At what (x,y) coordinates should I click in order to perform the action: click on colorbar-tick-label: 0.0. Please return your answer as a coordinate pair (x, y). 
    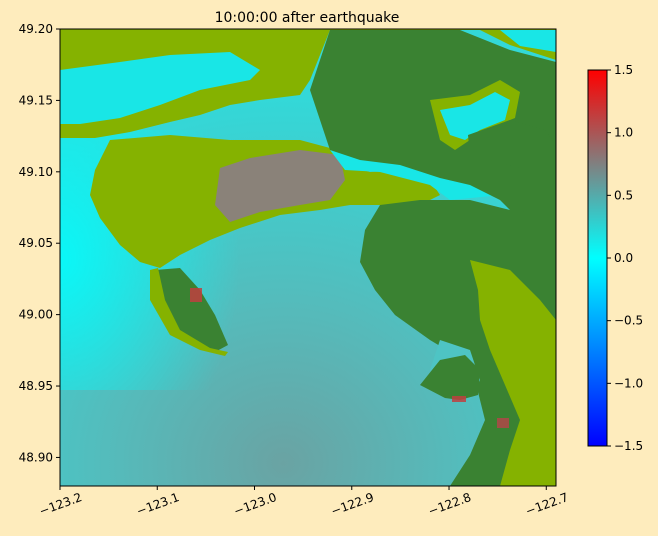
    Looking at the image, I should click on (623, 258).